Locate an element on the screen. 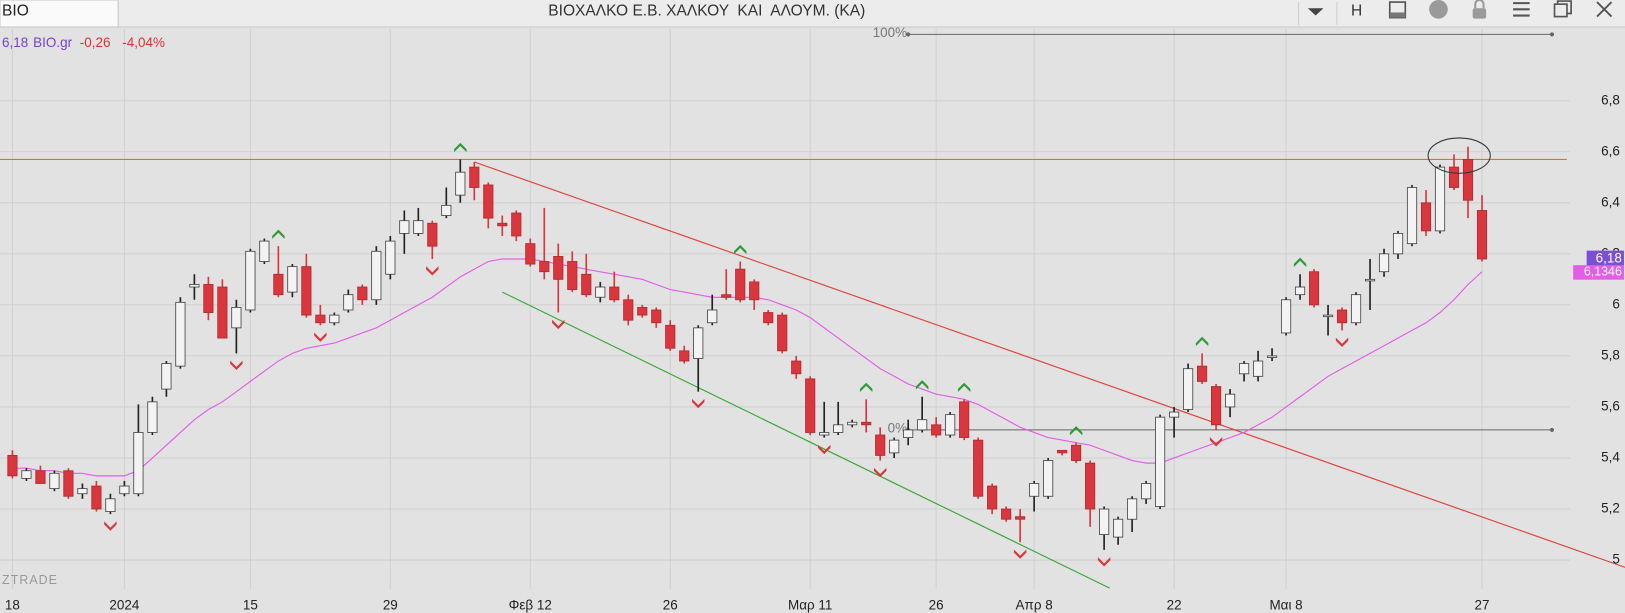  panel-button-fill is located at coordinates (1397, 15).